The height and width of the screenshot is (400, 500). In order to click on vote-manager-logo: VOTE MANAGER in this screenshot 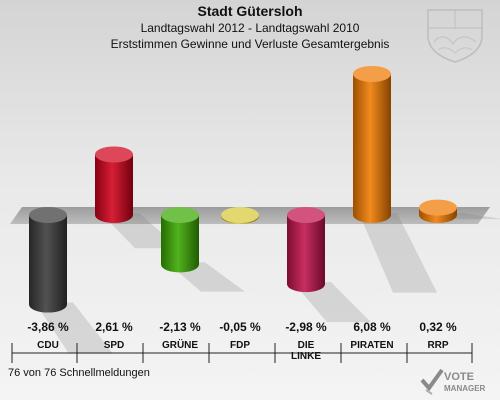, I will do `click(453, 381)`.